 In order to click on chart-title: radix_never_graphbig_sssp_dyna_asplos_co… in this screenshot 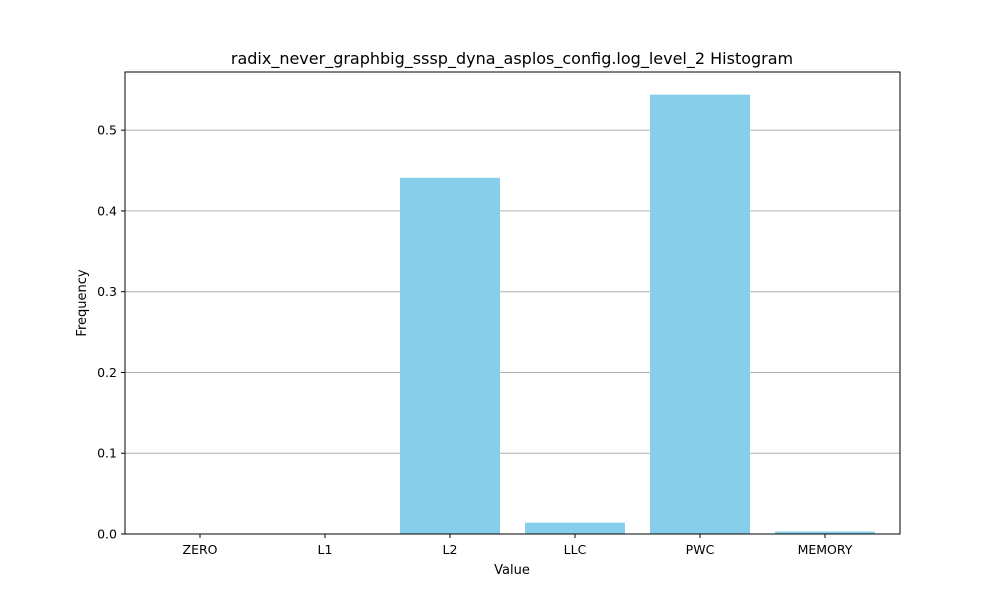, I will do `click(512, 59)`.